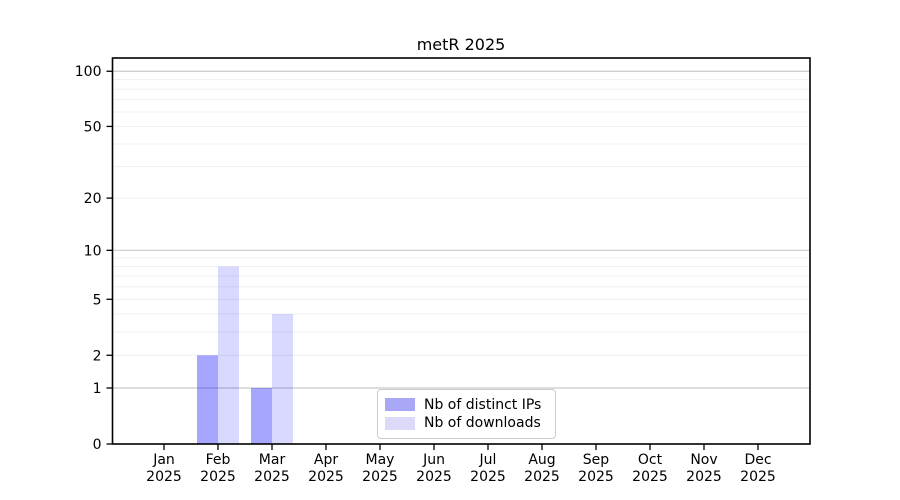  I want to click on legend-item-distinct-ips: Nb of distinct IPs, so click(466, 405).